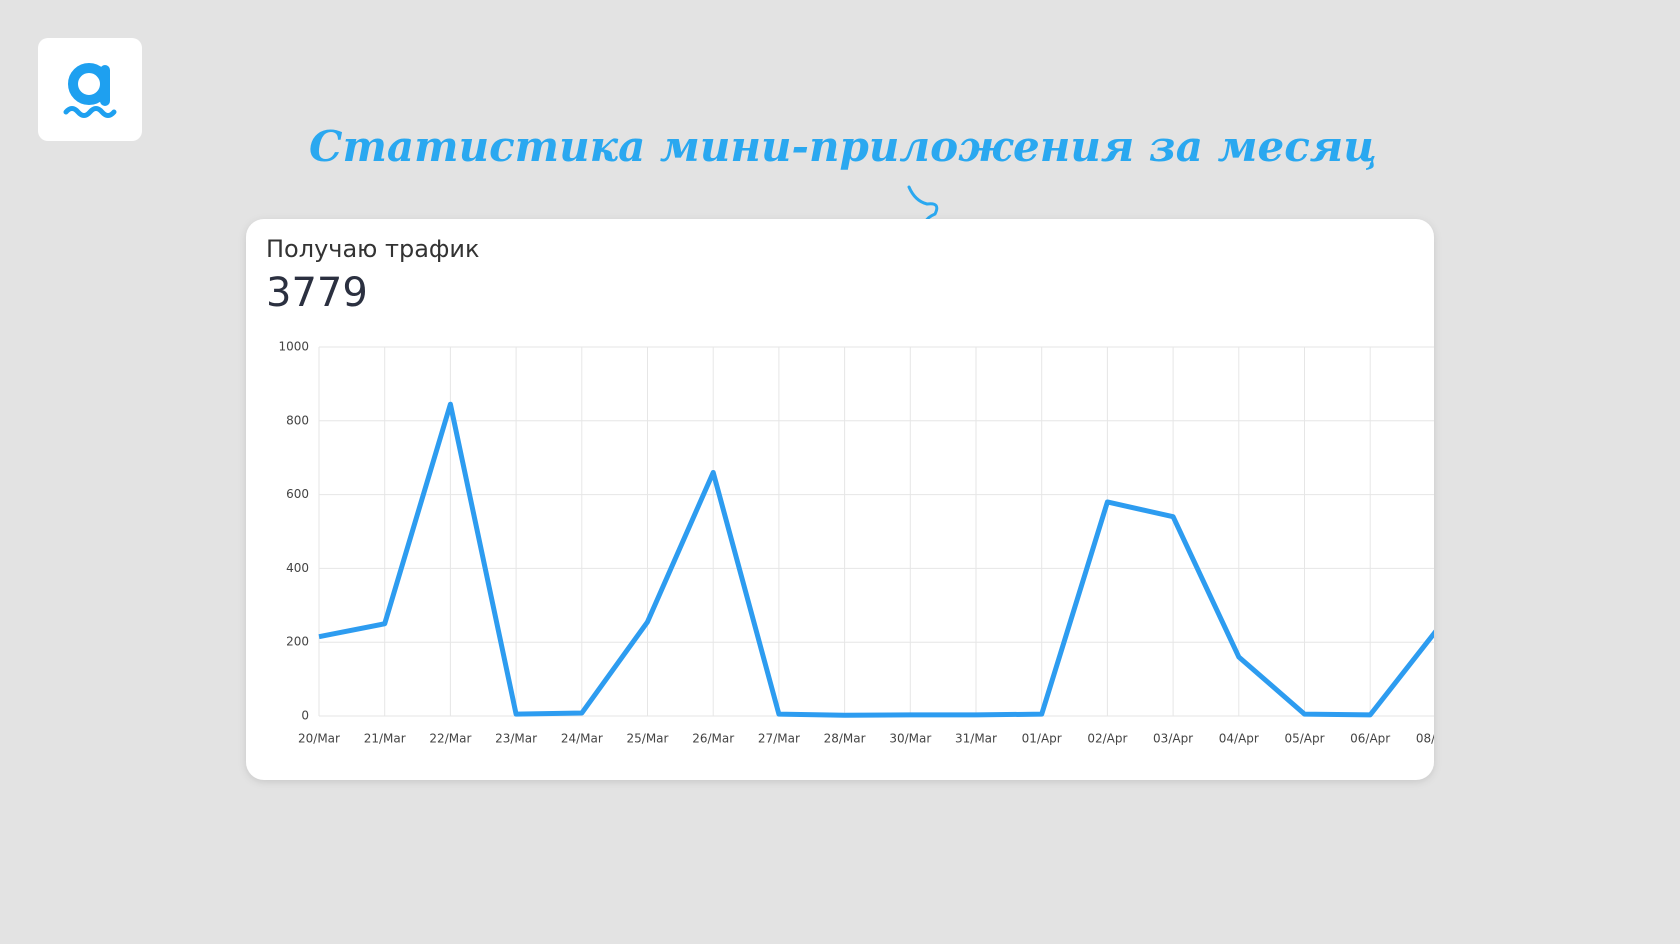  I want to click on logo-waves, so click(90, 112).